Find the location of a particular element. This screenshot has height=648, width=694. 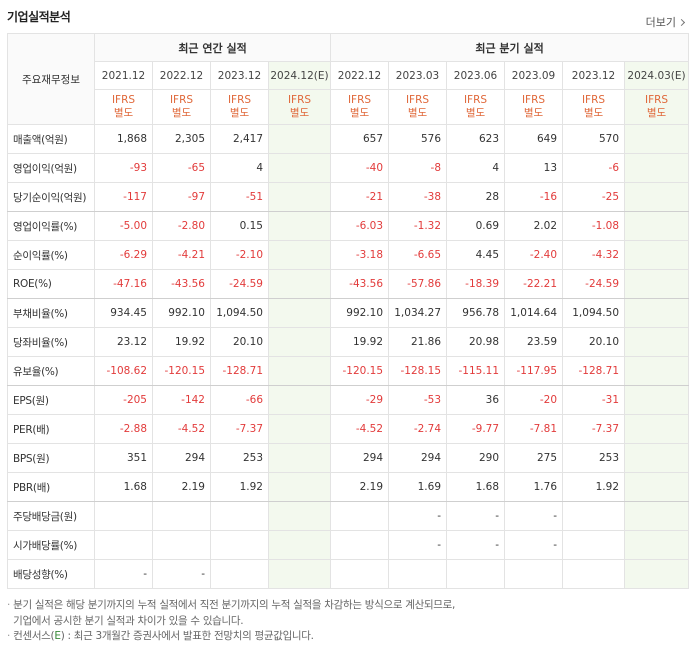

row-label: ROE(%) is located at coordinates (51, 284).